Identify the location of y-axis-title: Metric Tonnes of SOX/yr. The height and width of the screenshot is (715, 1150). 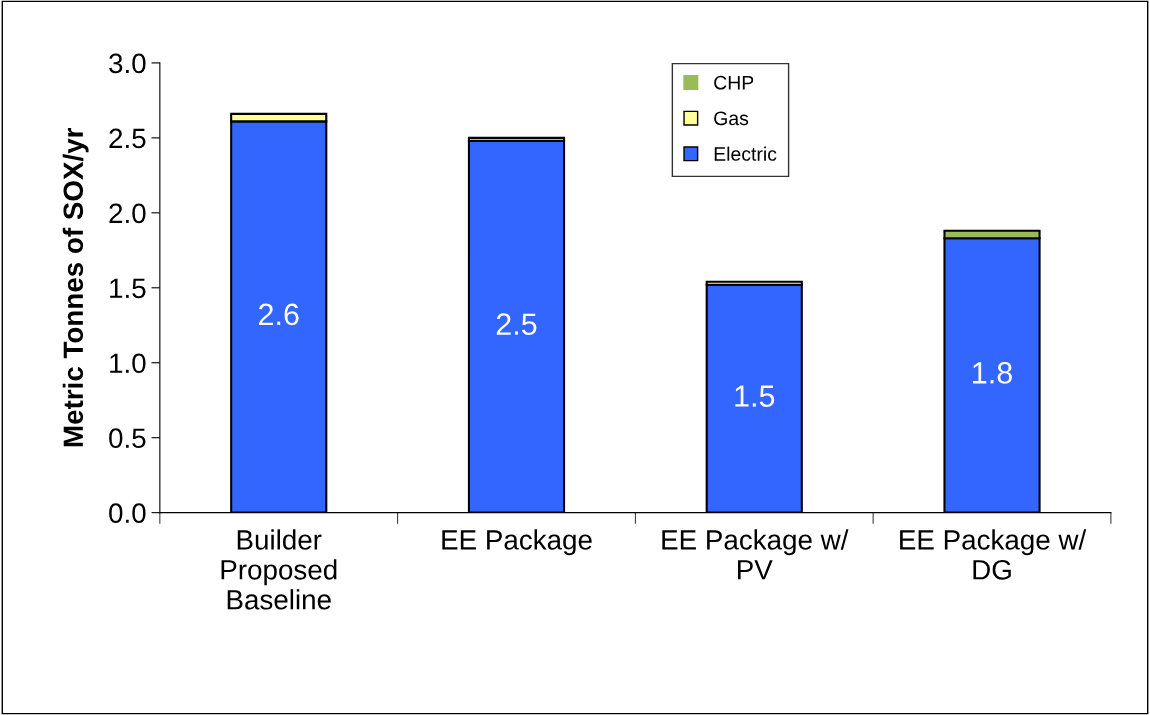
(75, 287).